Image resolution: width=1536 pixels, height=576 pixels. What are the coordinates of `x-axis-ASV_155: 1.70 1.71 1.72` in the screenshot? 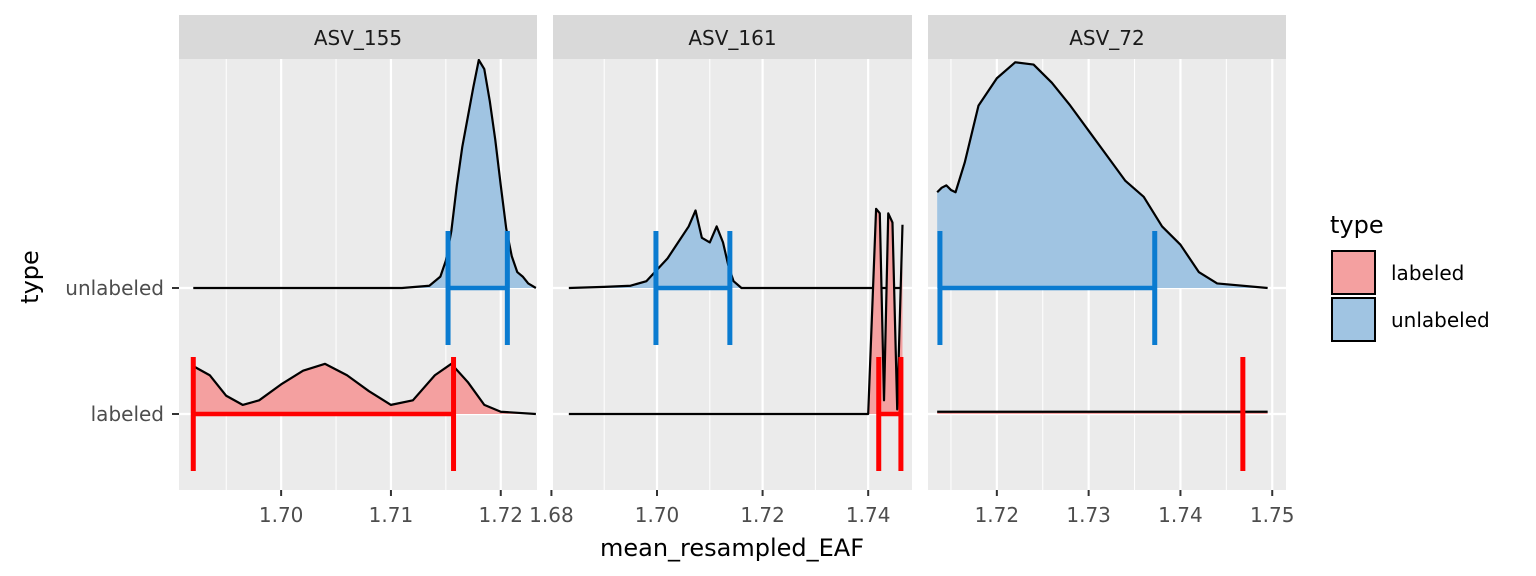 It's located at (391, 508).